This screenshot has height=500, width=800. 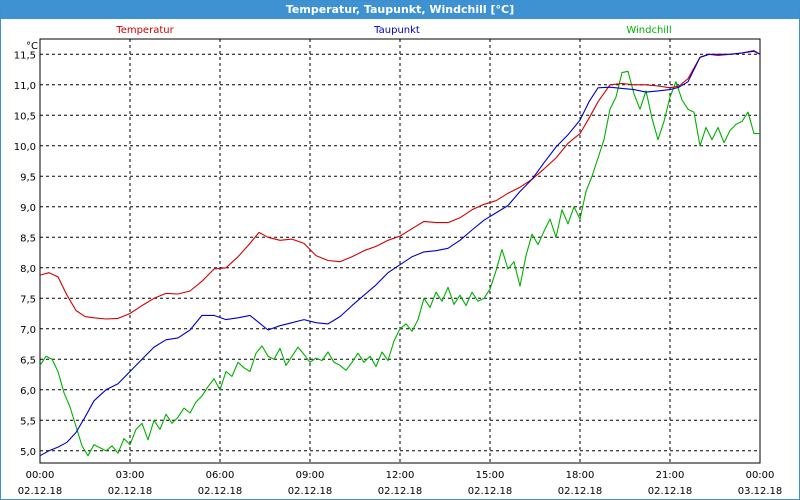 I want to click on legend-temperatur: Temperatur, so click(x=144, y=30).